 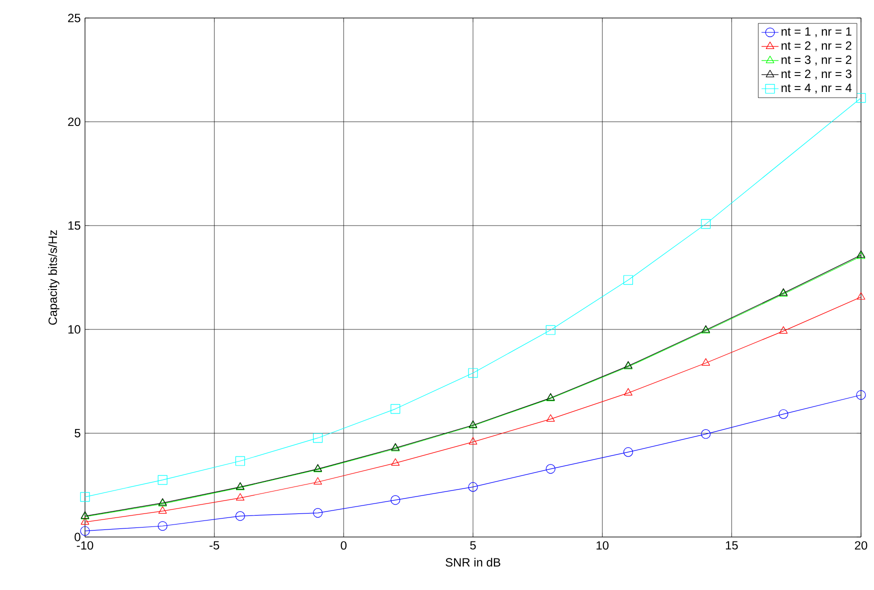 I want to click on legend-label: nt = 3 , nr = 2, so click(x=817, y=61).